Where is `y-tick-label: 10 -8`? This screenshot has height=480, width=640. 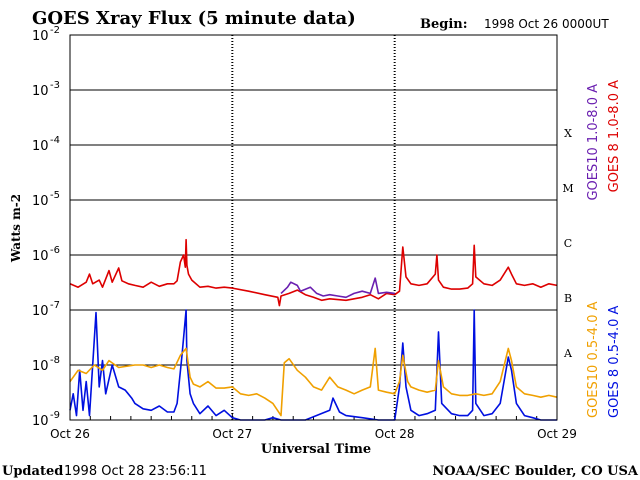 y-tick-label: 10 -8 is located at coordinates (46, 364).